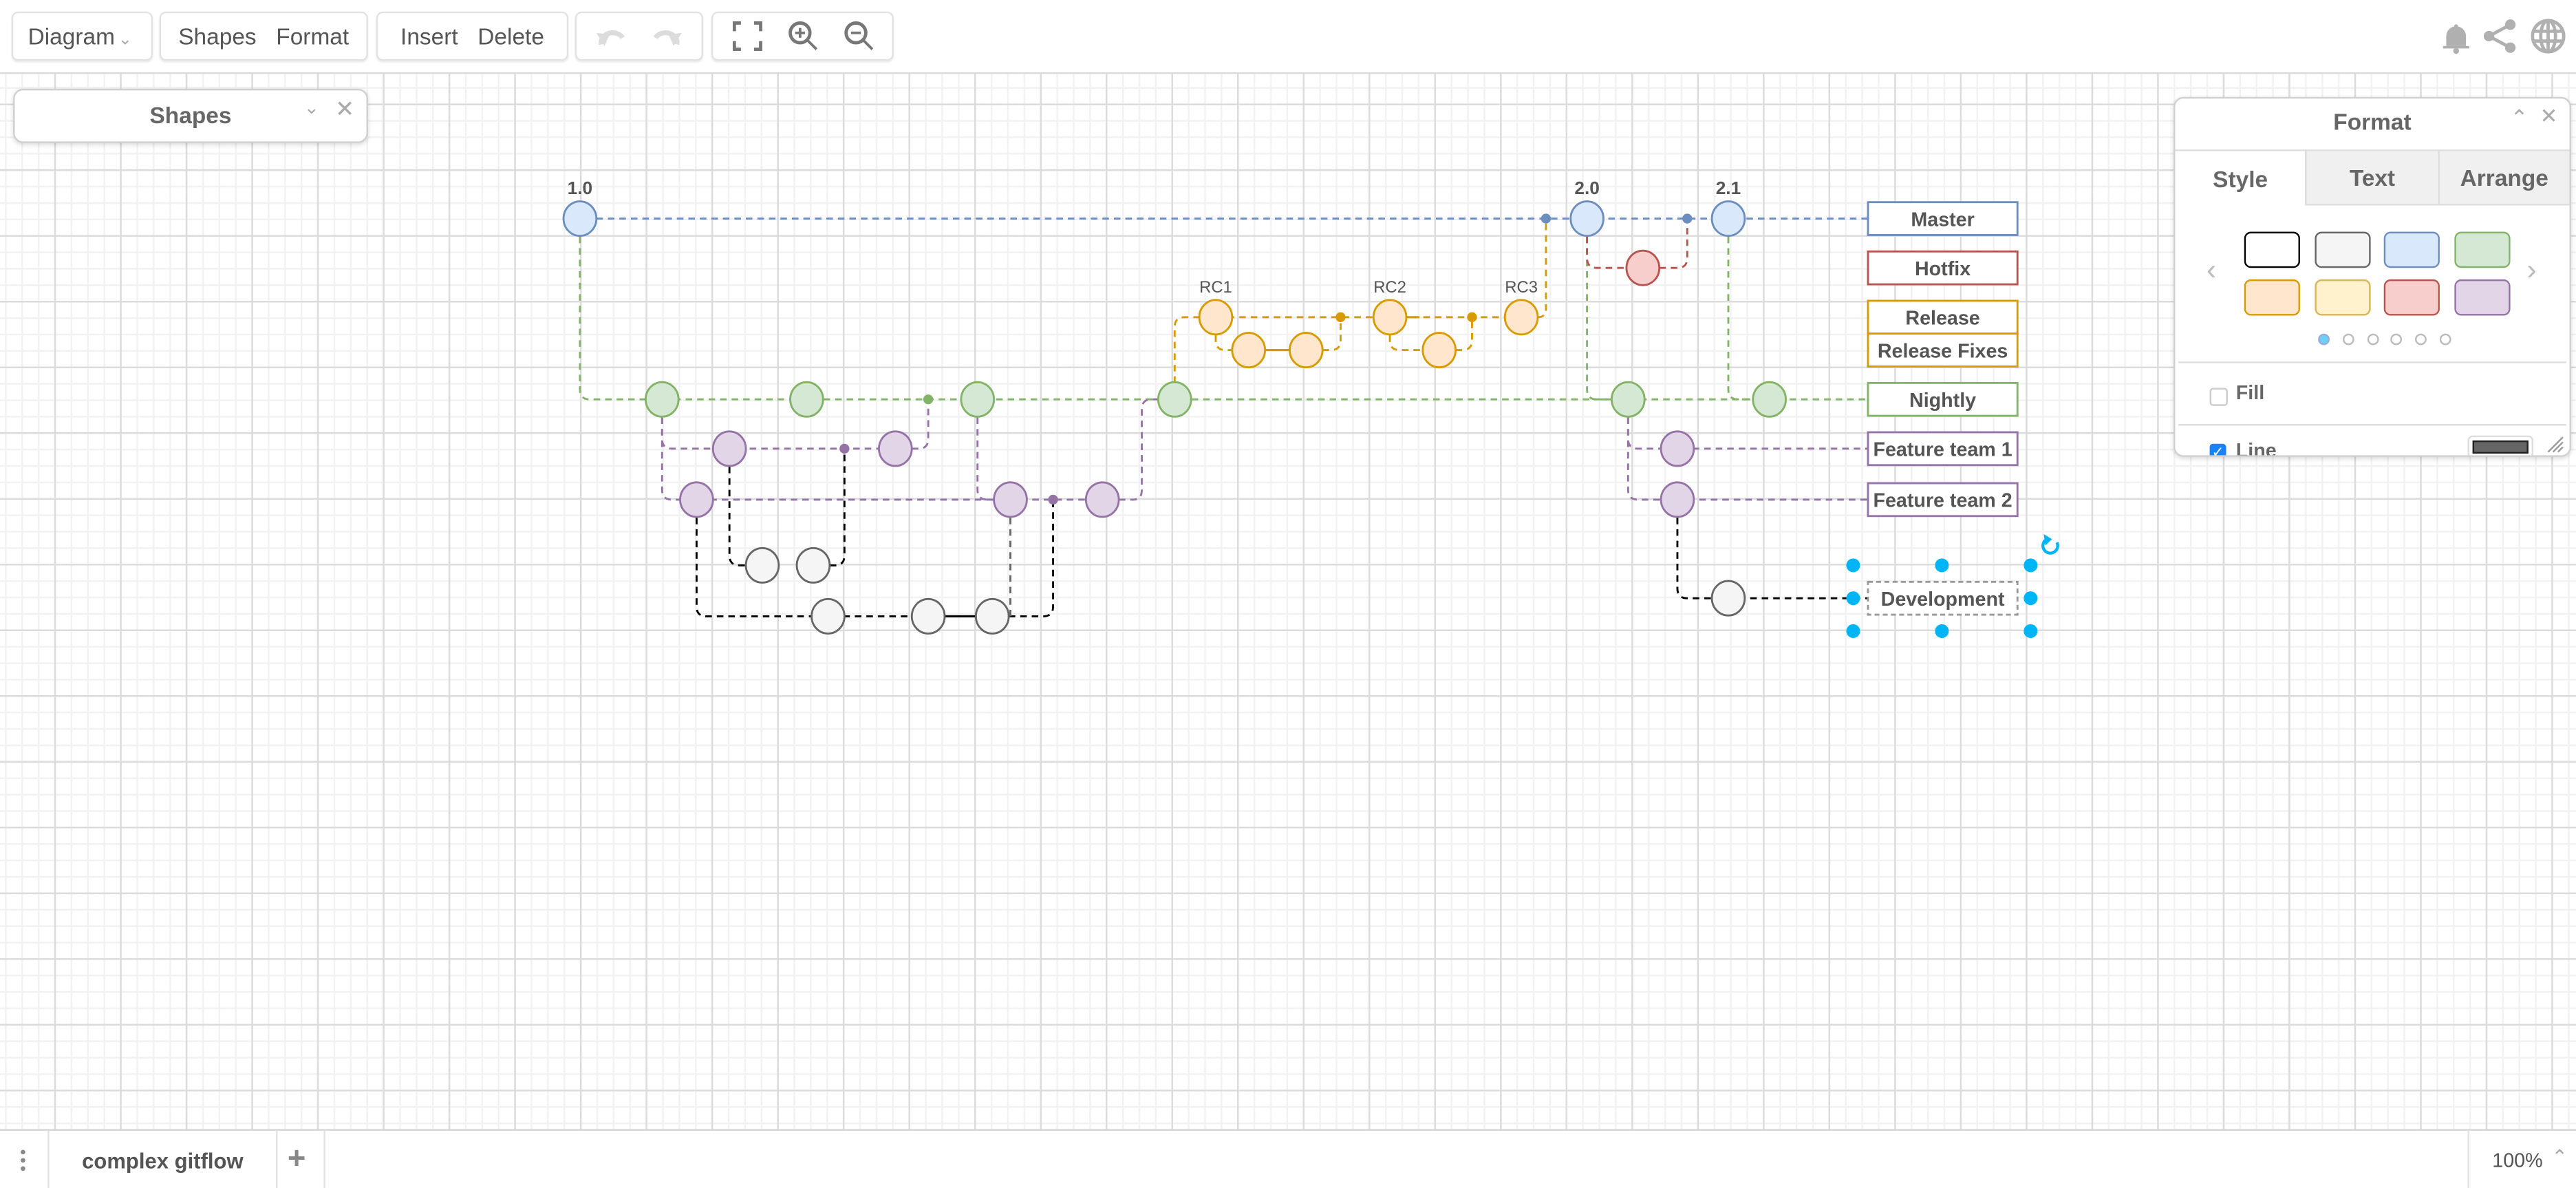  What do you see at coordinates (1772, 559) in the screenshot?
I see `edge-development` at bounding box center [1772, 559].